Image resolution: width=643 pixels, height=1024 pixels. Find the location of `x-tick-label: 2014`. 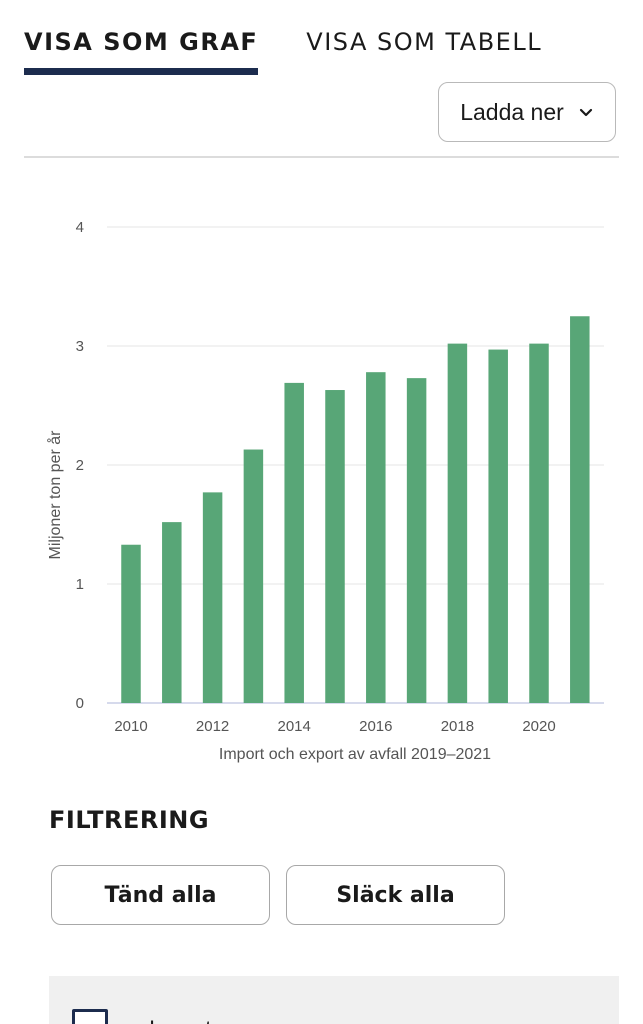

x-tick-label: 2014 is located at coordinates (294, 726).